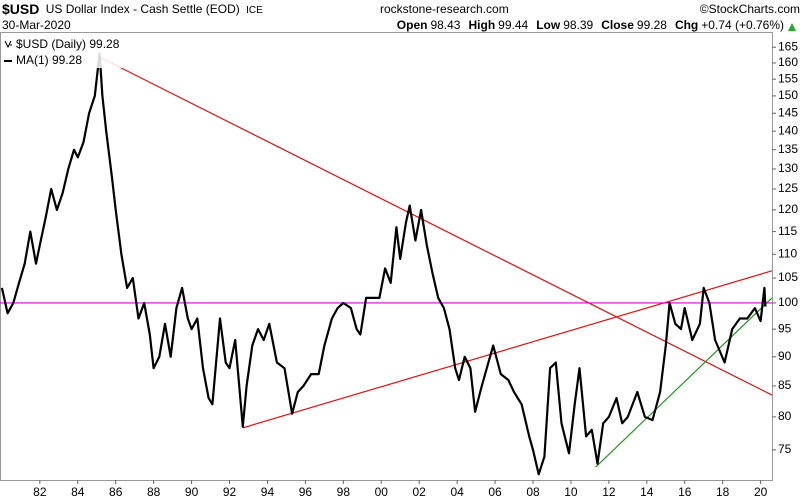 This screenshot has height=503, width=804. What do you see at coordinates (785, 449) in the screenshot?
I see `y-tick-label: 75` at bounding box center [785, 449].